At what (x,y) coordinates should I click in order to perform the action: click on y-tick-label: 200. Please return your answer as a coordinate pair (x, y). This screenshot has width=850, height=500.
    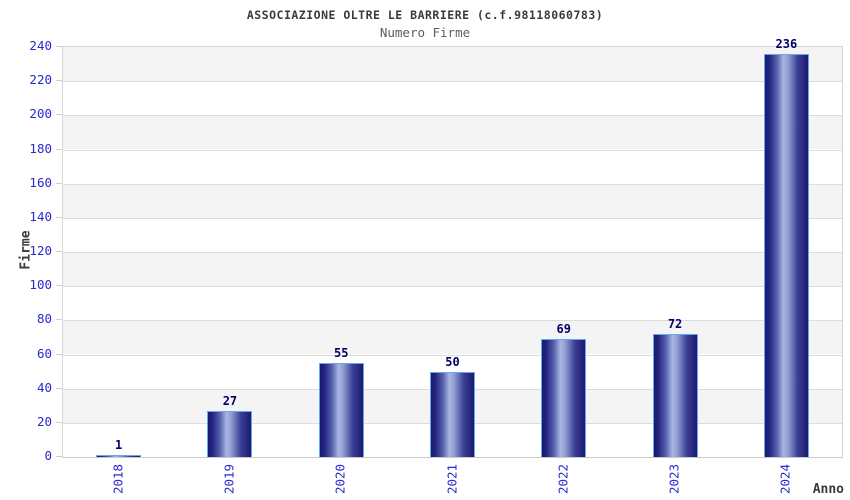
    Looking at the image, I should click on (40, 114).